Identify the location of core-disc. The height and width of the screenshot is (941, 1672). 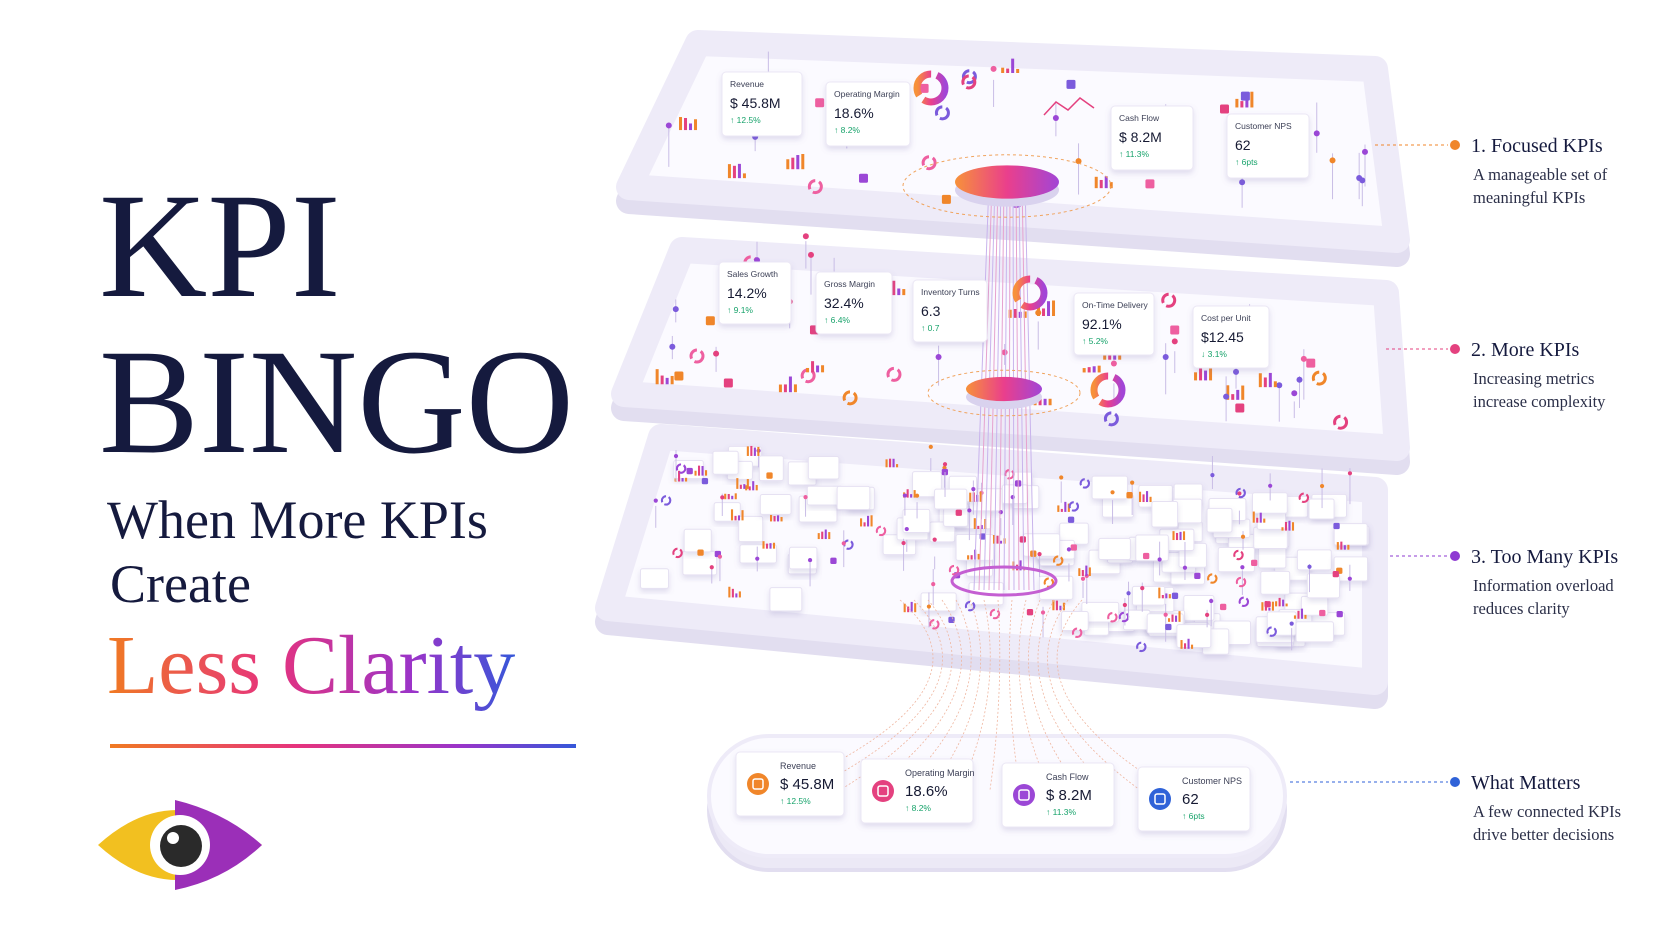
(1007, 182).